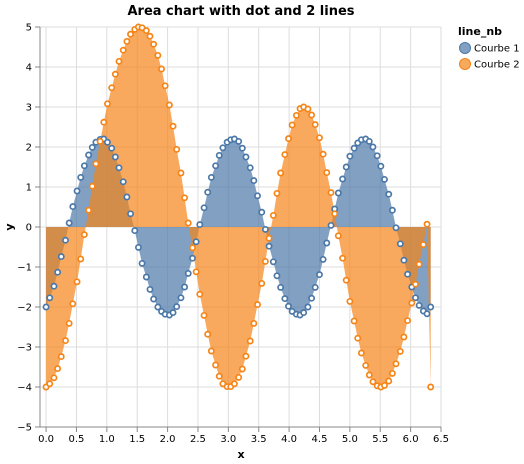 The image size is (524, 464). I want to click on legend-label: Courbe 1, so click(497, 49).